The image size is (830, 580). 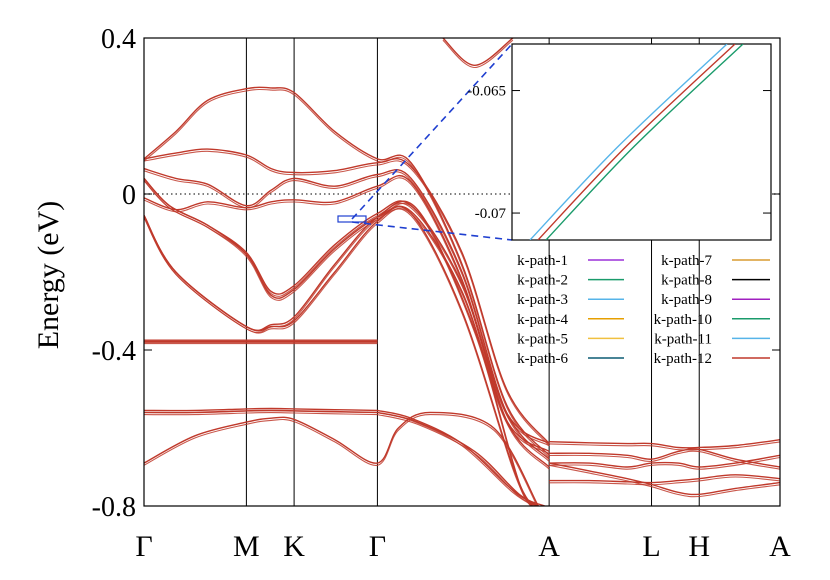 What do you see at coordinates (118, 39) in the screenshot?
I see `y-tick-label: 0.4` at bounding box center [118, 39].